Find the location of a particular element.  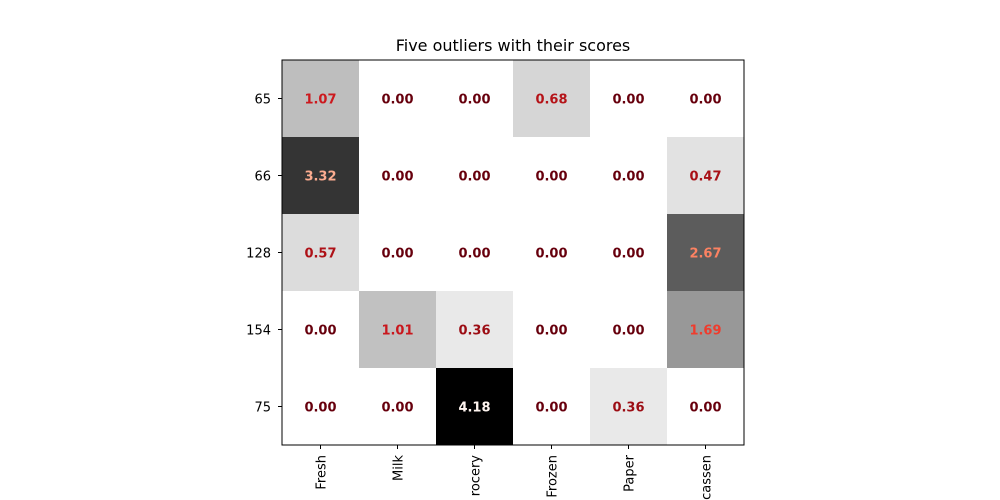

heatmap-cell-r2-c5 is located at coordinates (706, 253).